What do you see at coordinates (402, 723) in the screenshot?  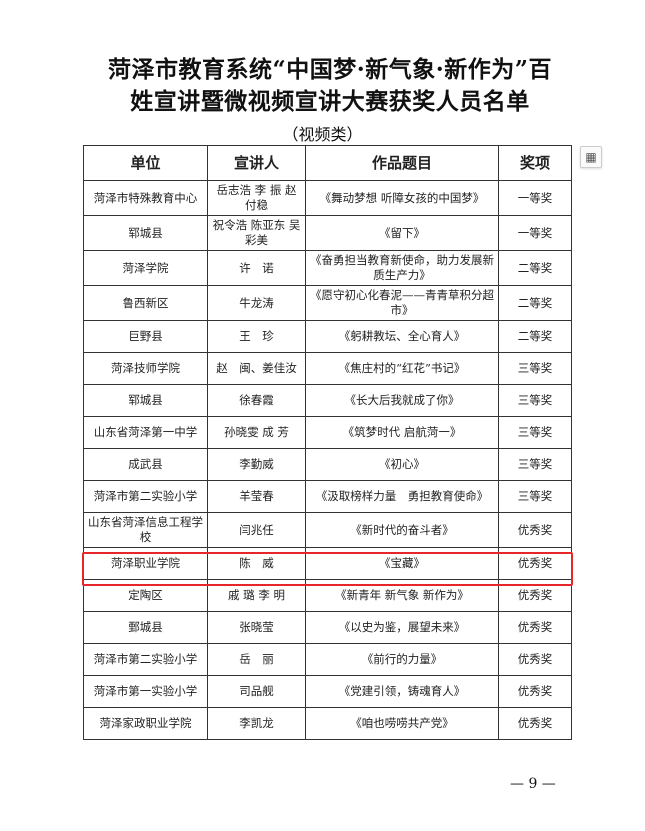 I see `cell-work-title: 《咱也唠唠共产党》` at bounding box center [402, 723].